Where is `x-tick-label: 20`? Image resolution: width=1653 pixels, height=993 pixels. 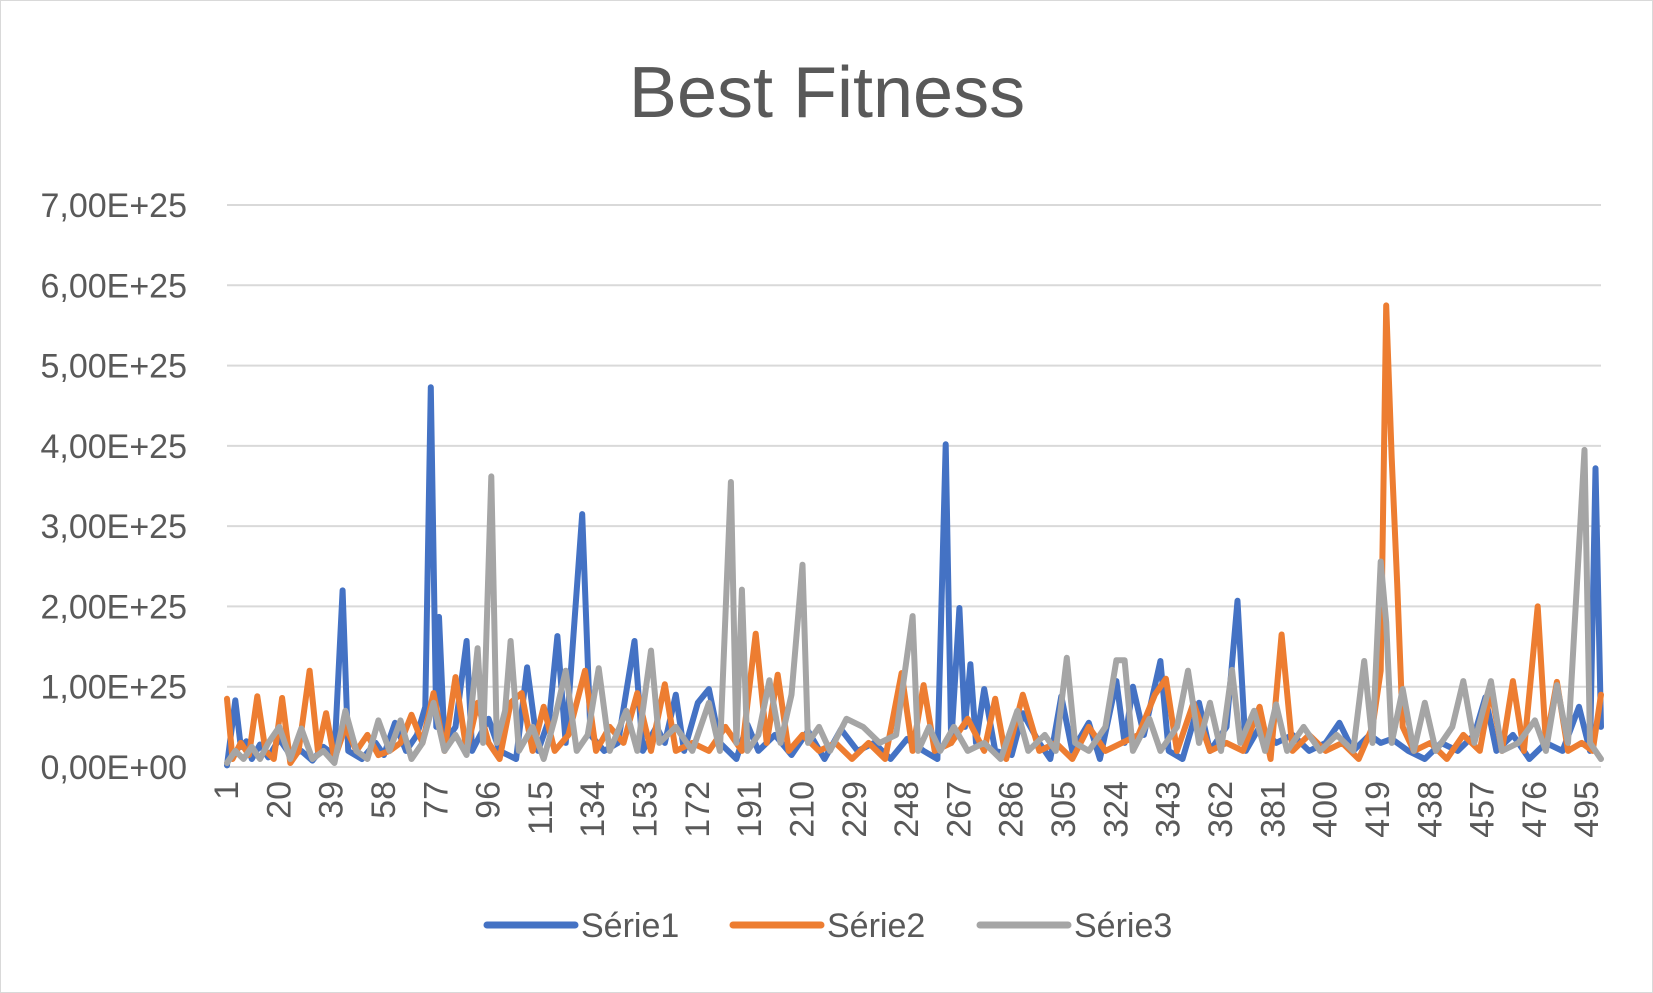 x-tick-label: 20 is located at coordinates (279, 800).